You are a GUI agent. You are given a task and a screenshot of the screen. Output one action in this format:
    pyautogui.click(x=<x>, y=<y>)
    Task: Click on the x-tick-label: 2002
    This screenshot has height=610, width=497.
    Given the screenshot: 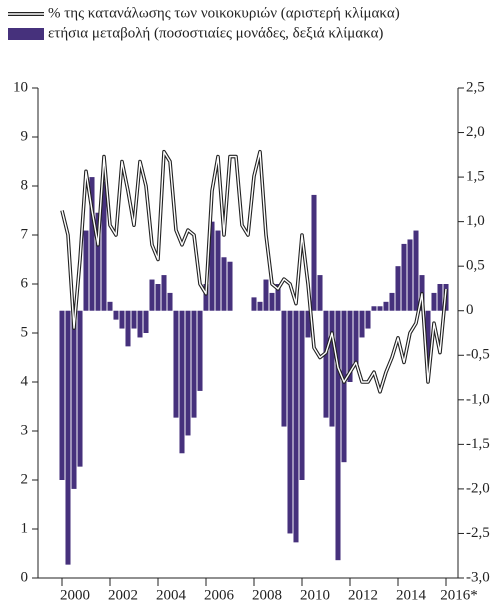 What is the action you would take?
    pyautogui.click(x=123, y=595)
    